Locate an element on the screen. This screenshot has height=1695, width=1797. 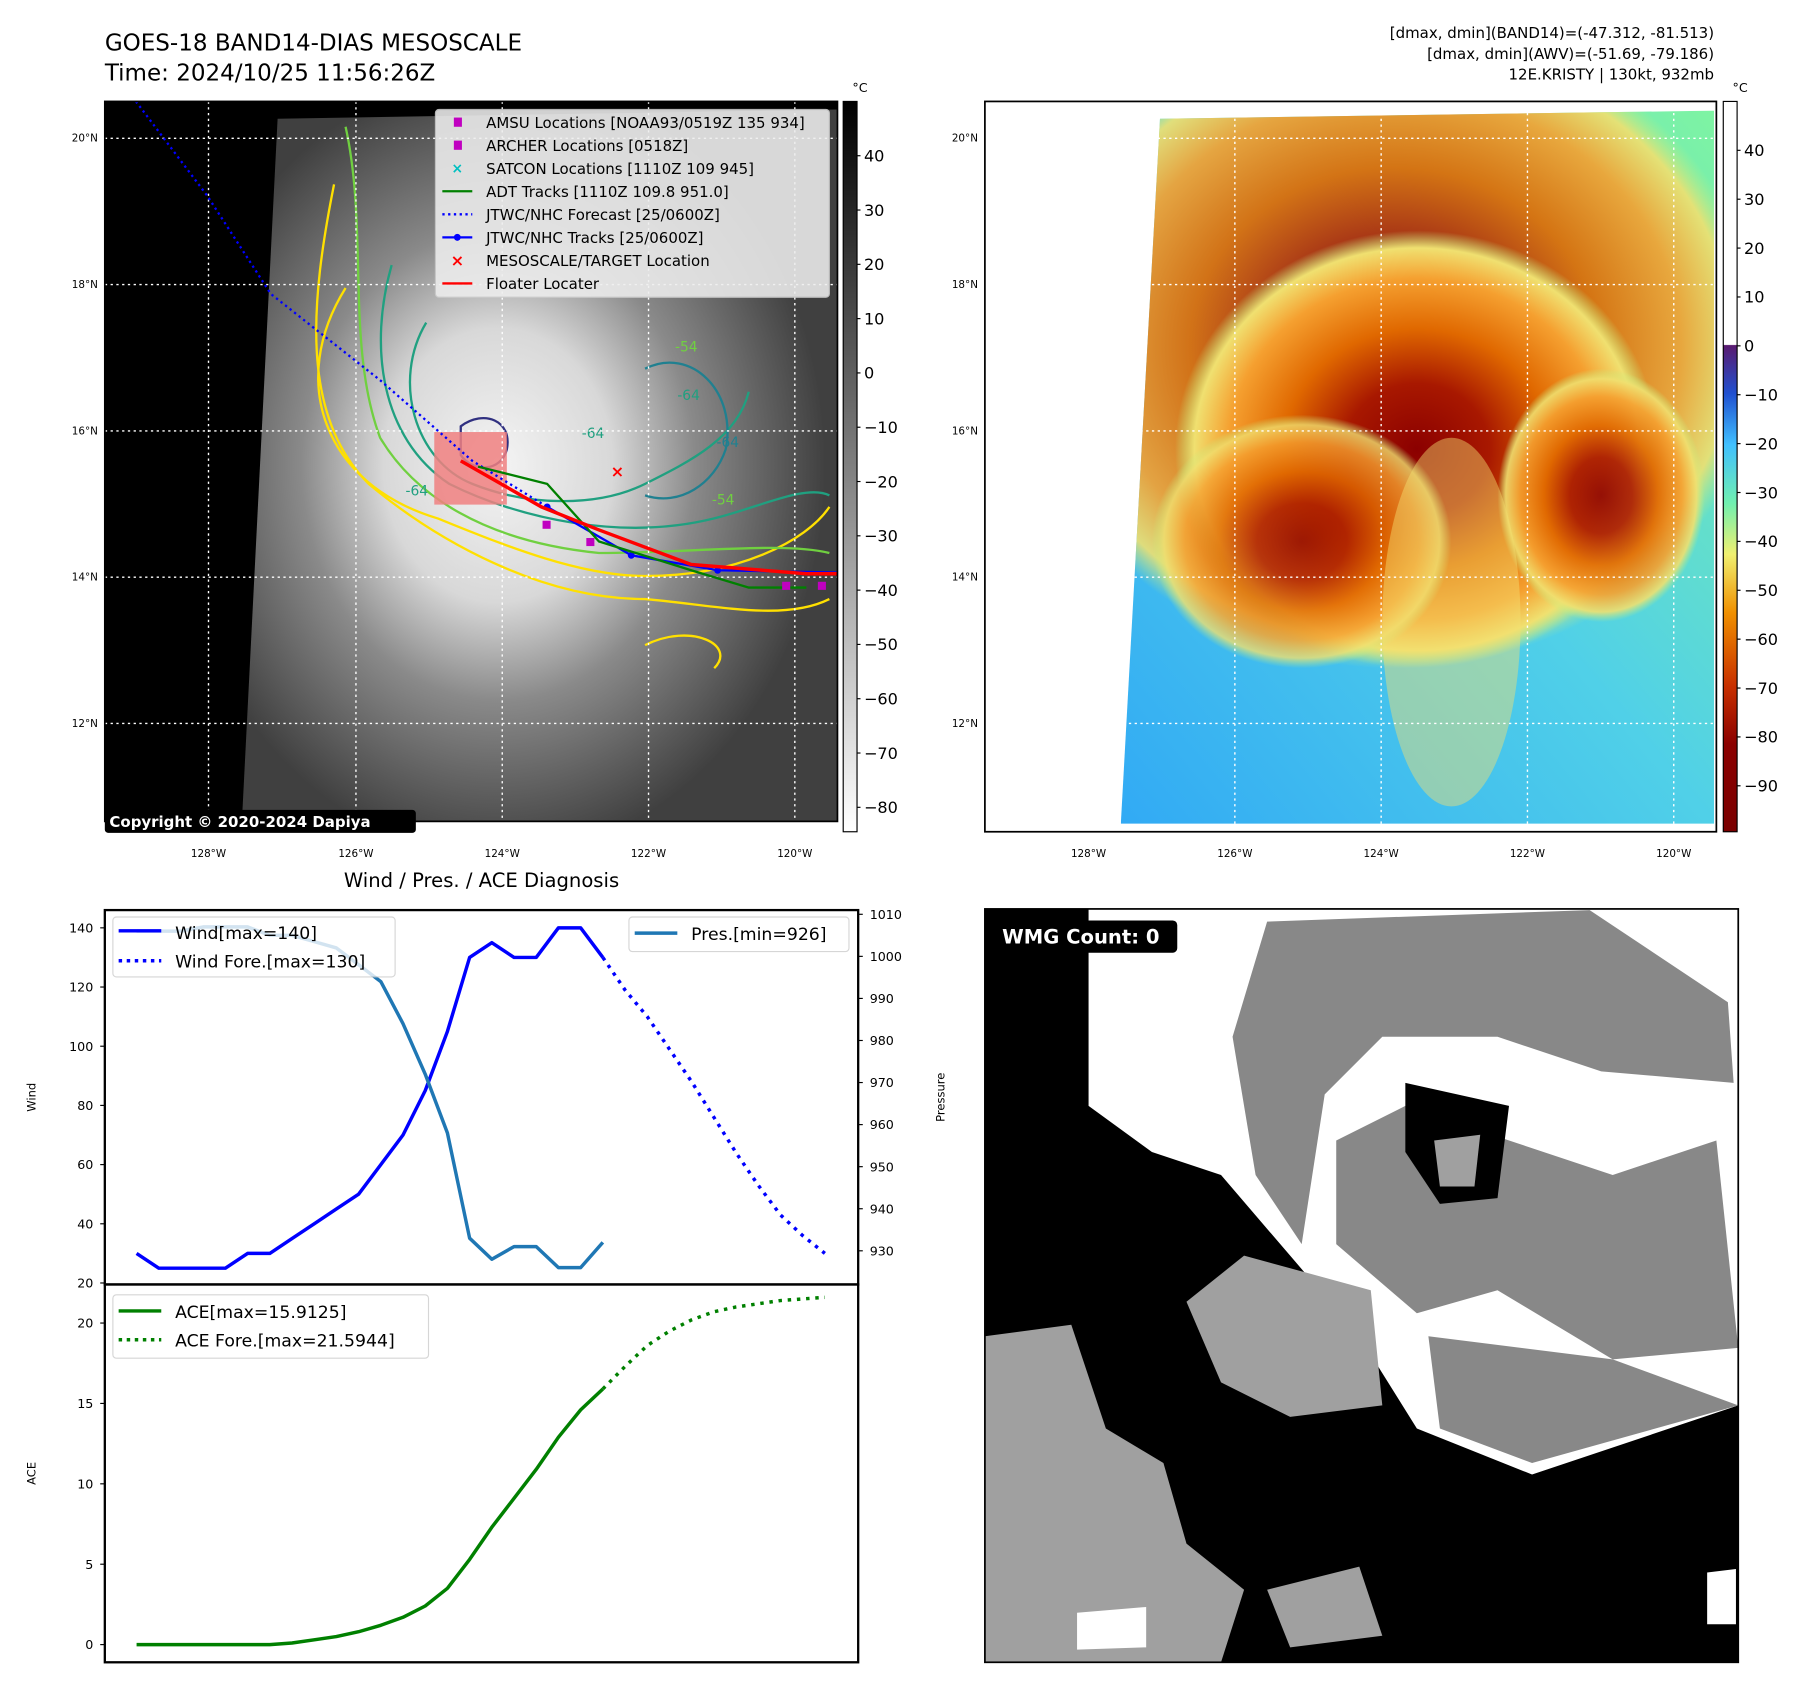
figure-title: GOES-18 BAND14-DIAS MESOSCALE is located at coordinates (313, 44).